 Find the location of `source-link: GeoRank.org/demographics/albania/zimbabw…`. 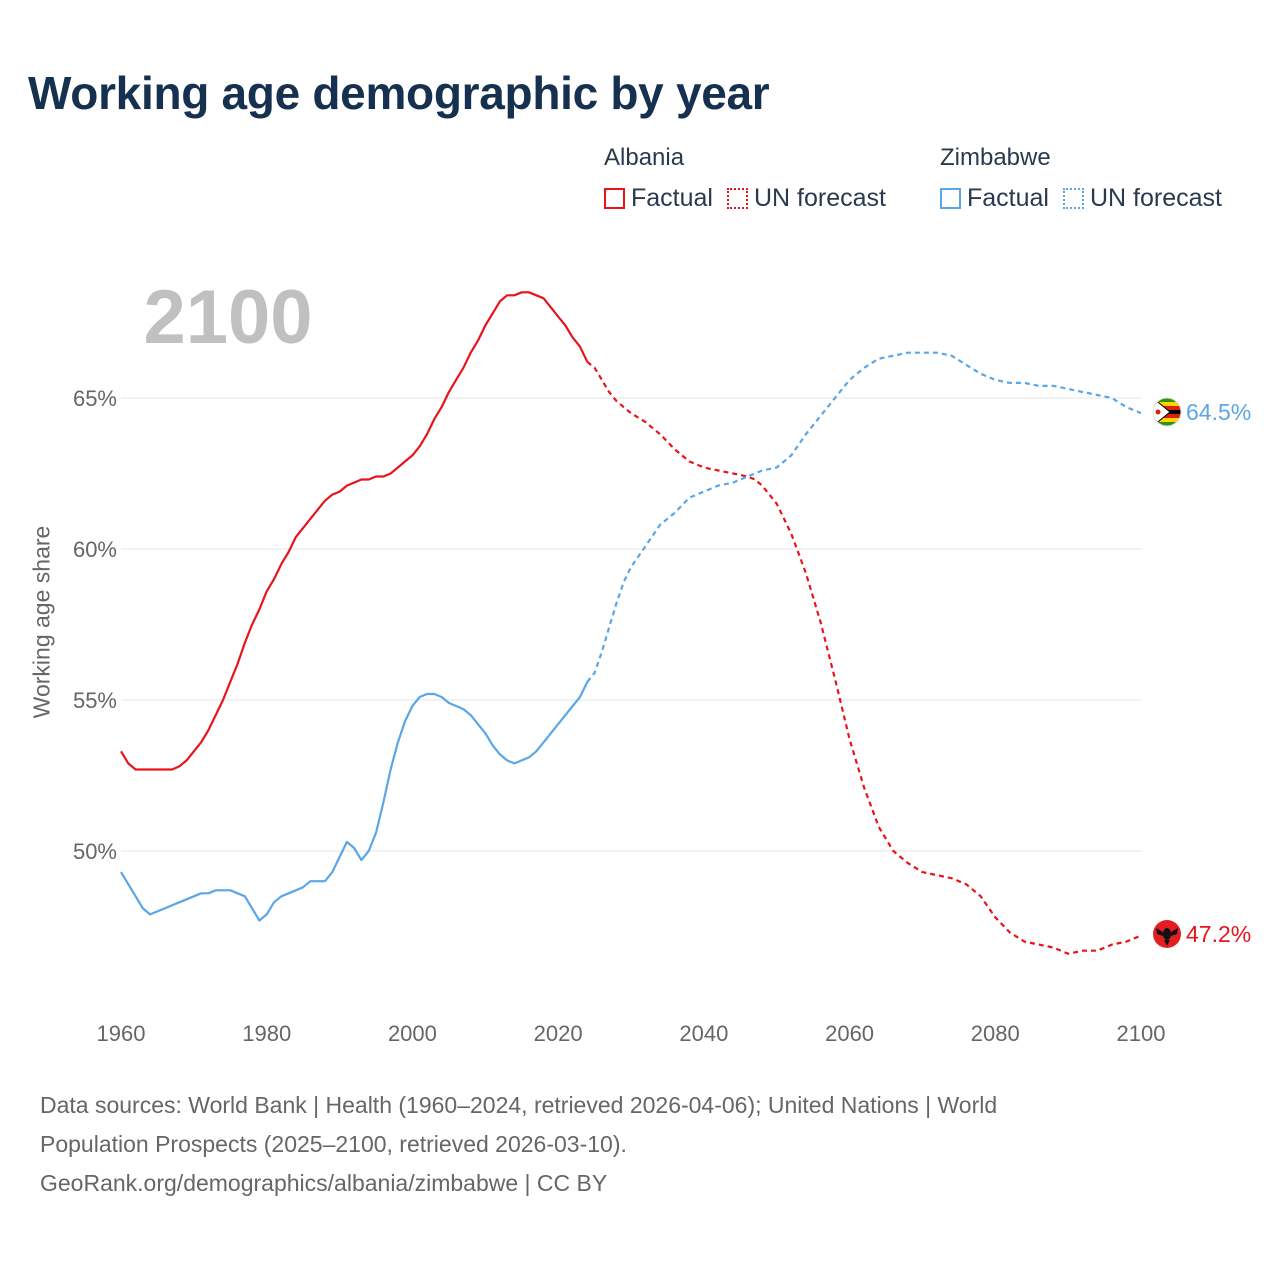

source-link: GeoRank.org/demographics/albania/zimbabw… is located at coordinates (324, 1183).